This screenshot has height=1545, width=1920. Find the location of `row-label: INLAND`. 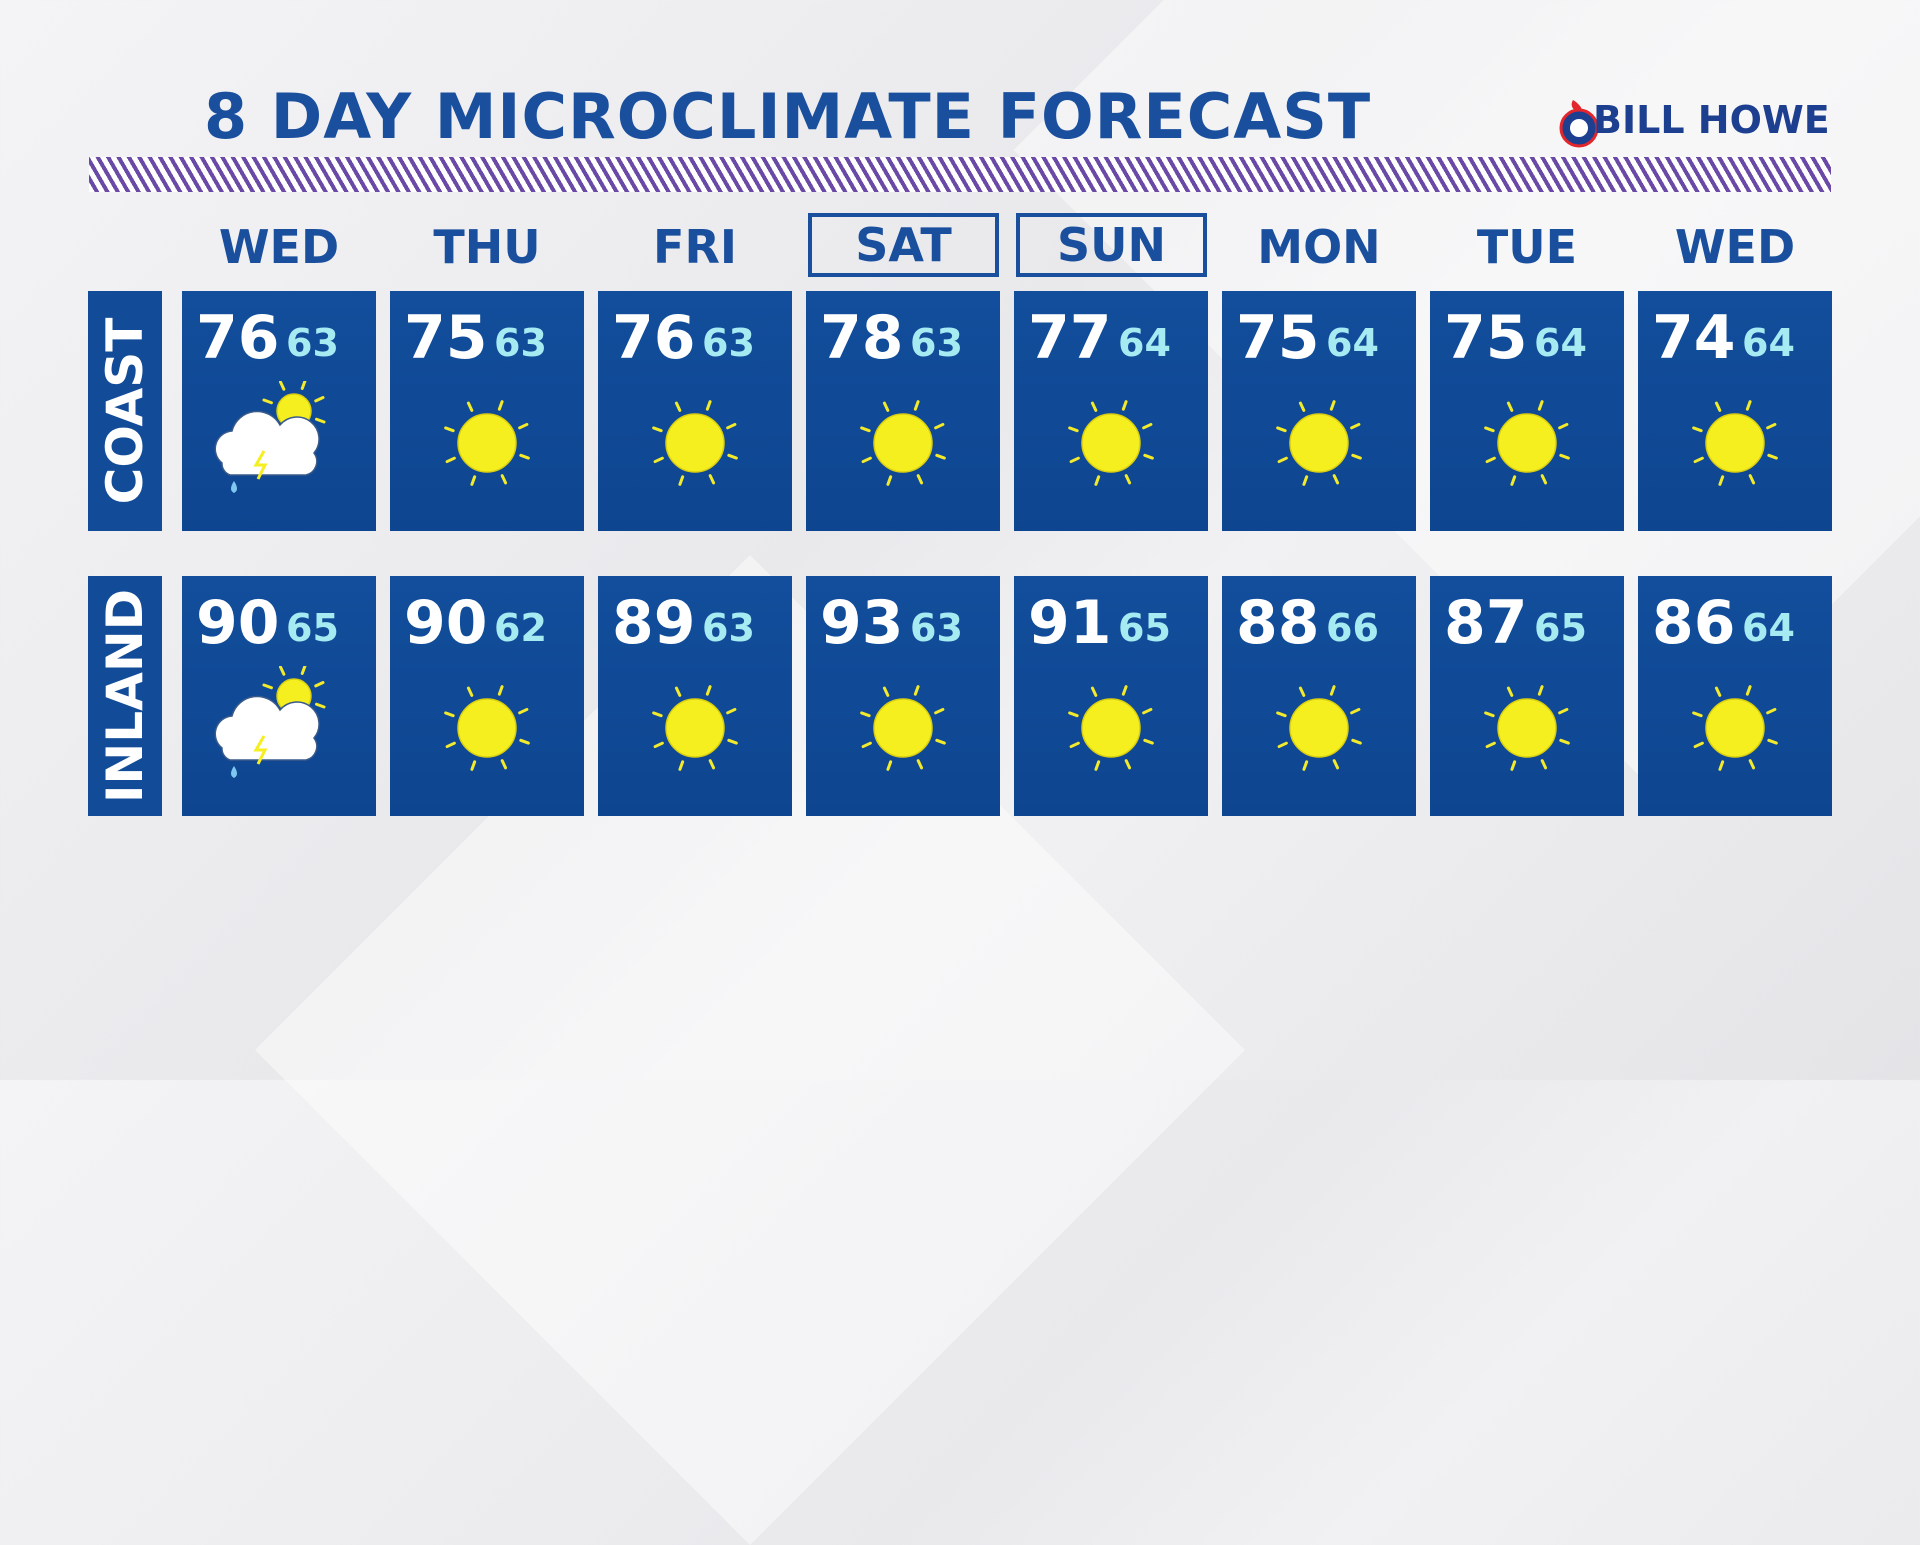

row-label: INLAND is located at coordinates (125, 696).